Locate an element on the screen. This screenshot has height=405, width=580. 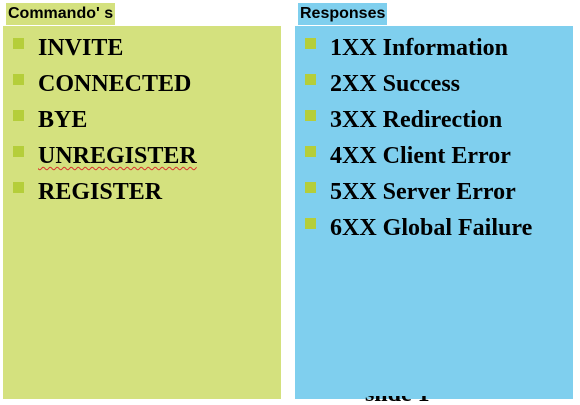
response-label: 3XX Redirection is located at coordinates (416, 120).